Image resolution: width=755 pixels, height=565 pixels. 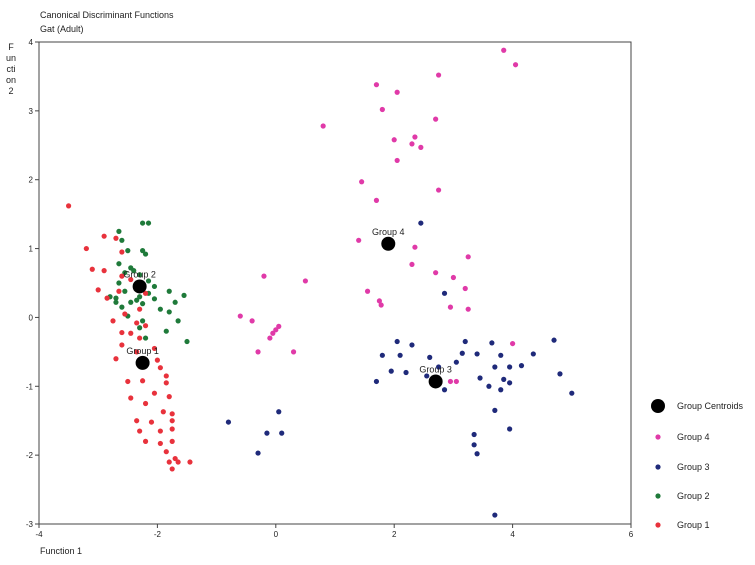 I want to click on x-tick-label: 4, so click(x=512, y=534).